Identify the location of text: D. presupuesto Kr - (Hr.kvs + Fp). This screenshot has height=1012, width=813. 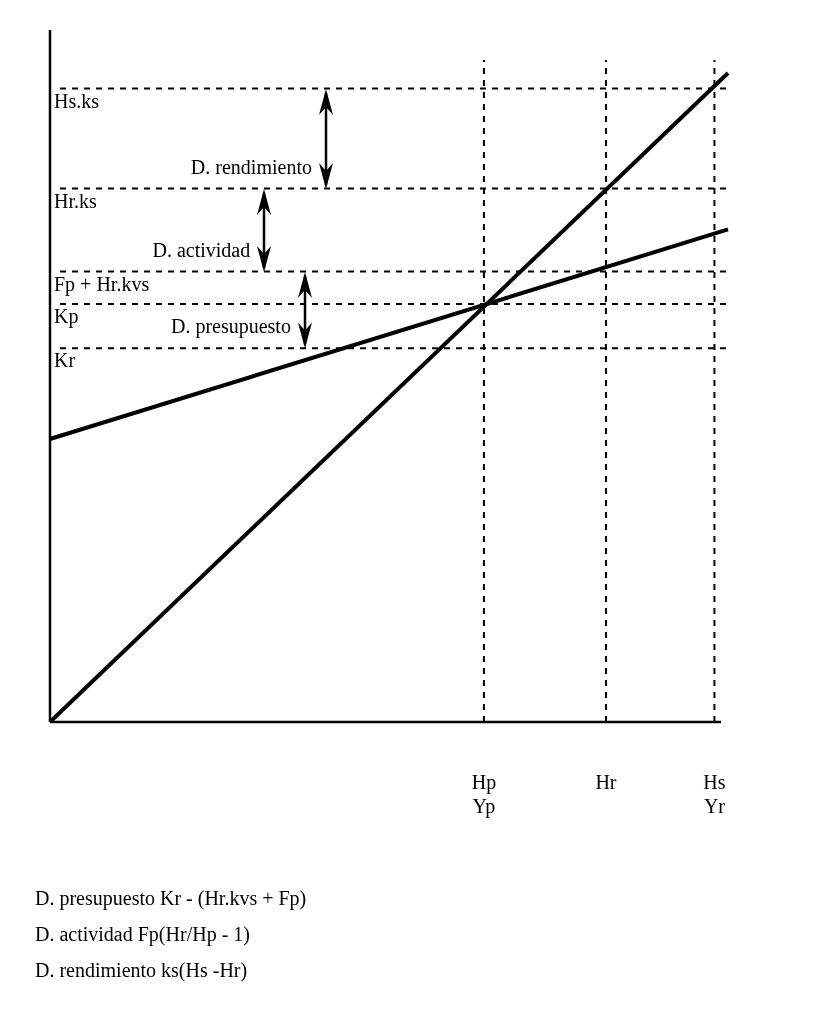
(171, 899).